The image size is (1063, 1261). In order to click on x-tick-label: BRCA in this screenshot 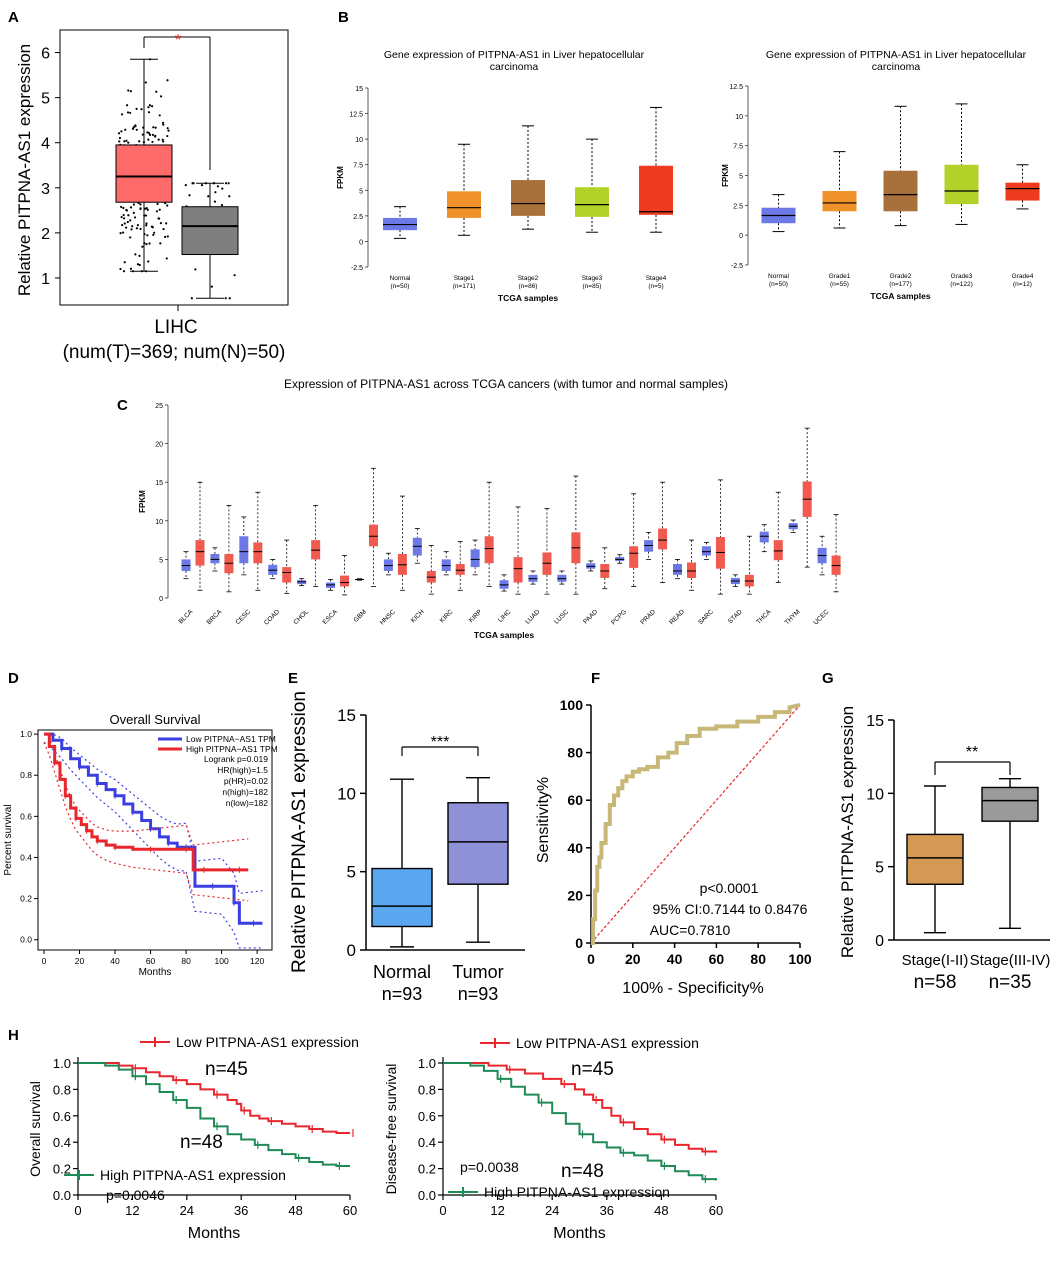, I will do `click(215, 617)`.